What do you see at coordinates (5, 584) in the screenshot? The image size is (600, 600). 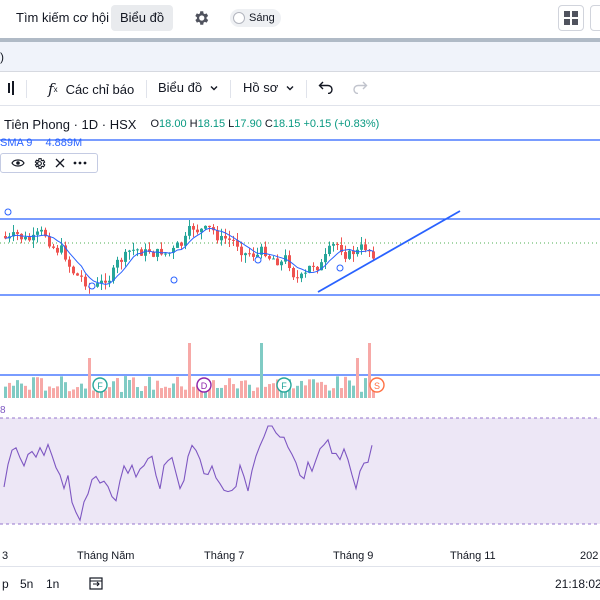 I see `range-button: p` at bounding box center [5, 584].